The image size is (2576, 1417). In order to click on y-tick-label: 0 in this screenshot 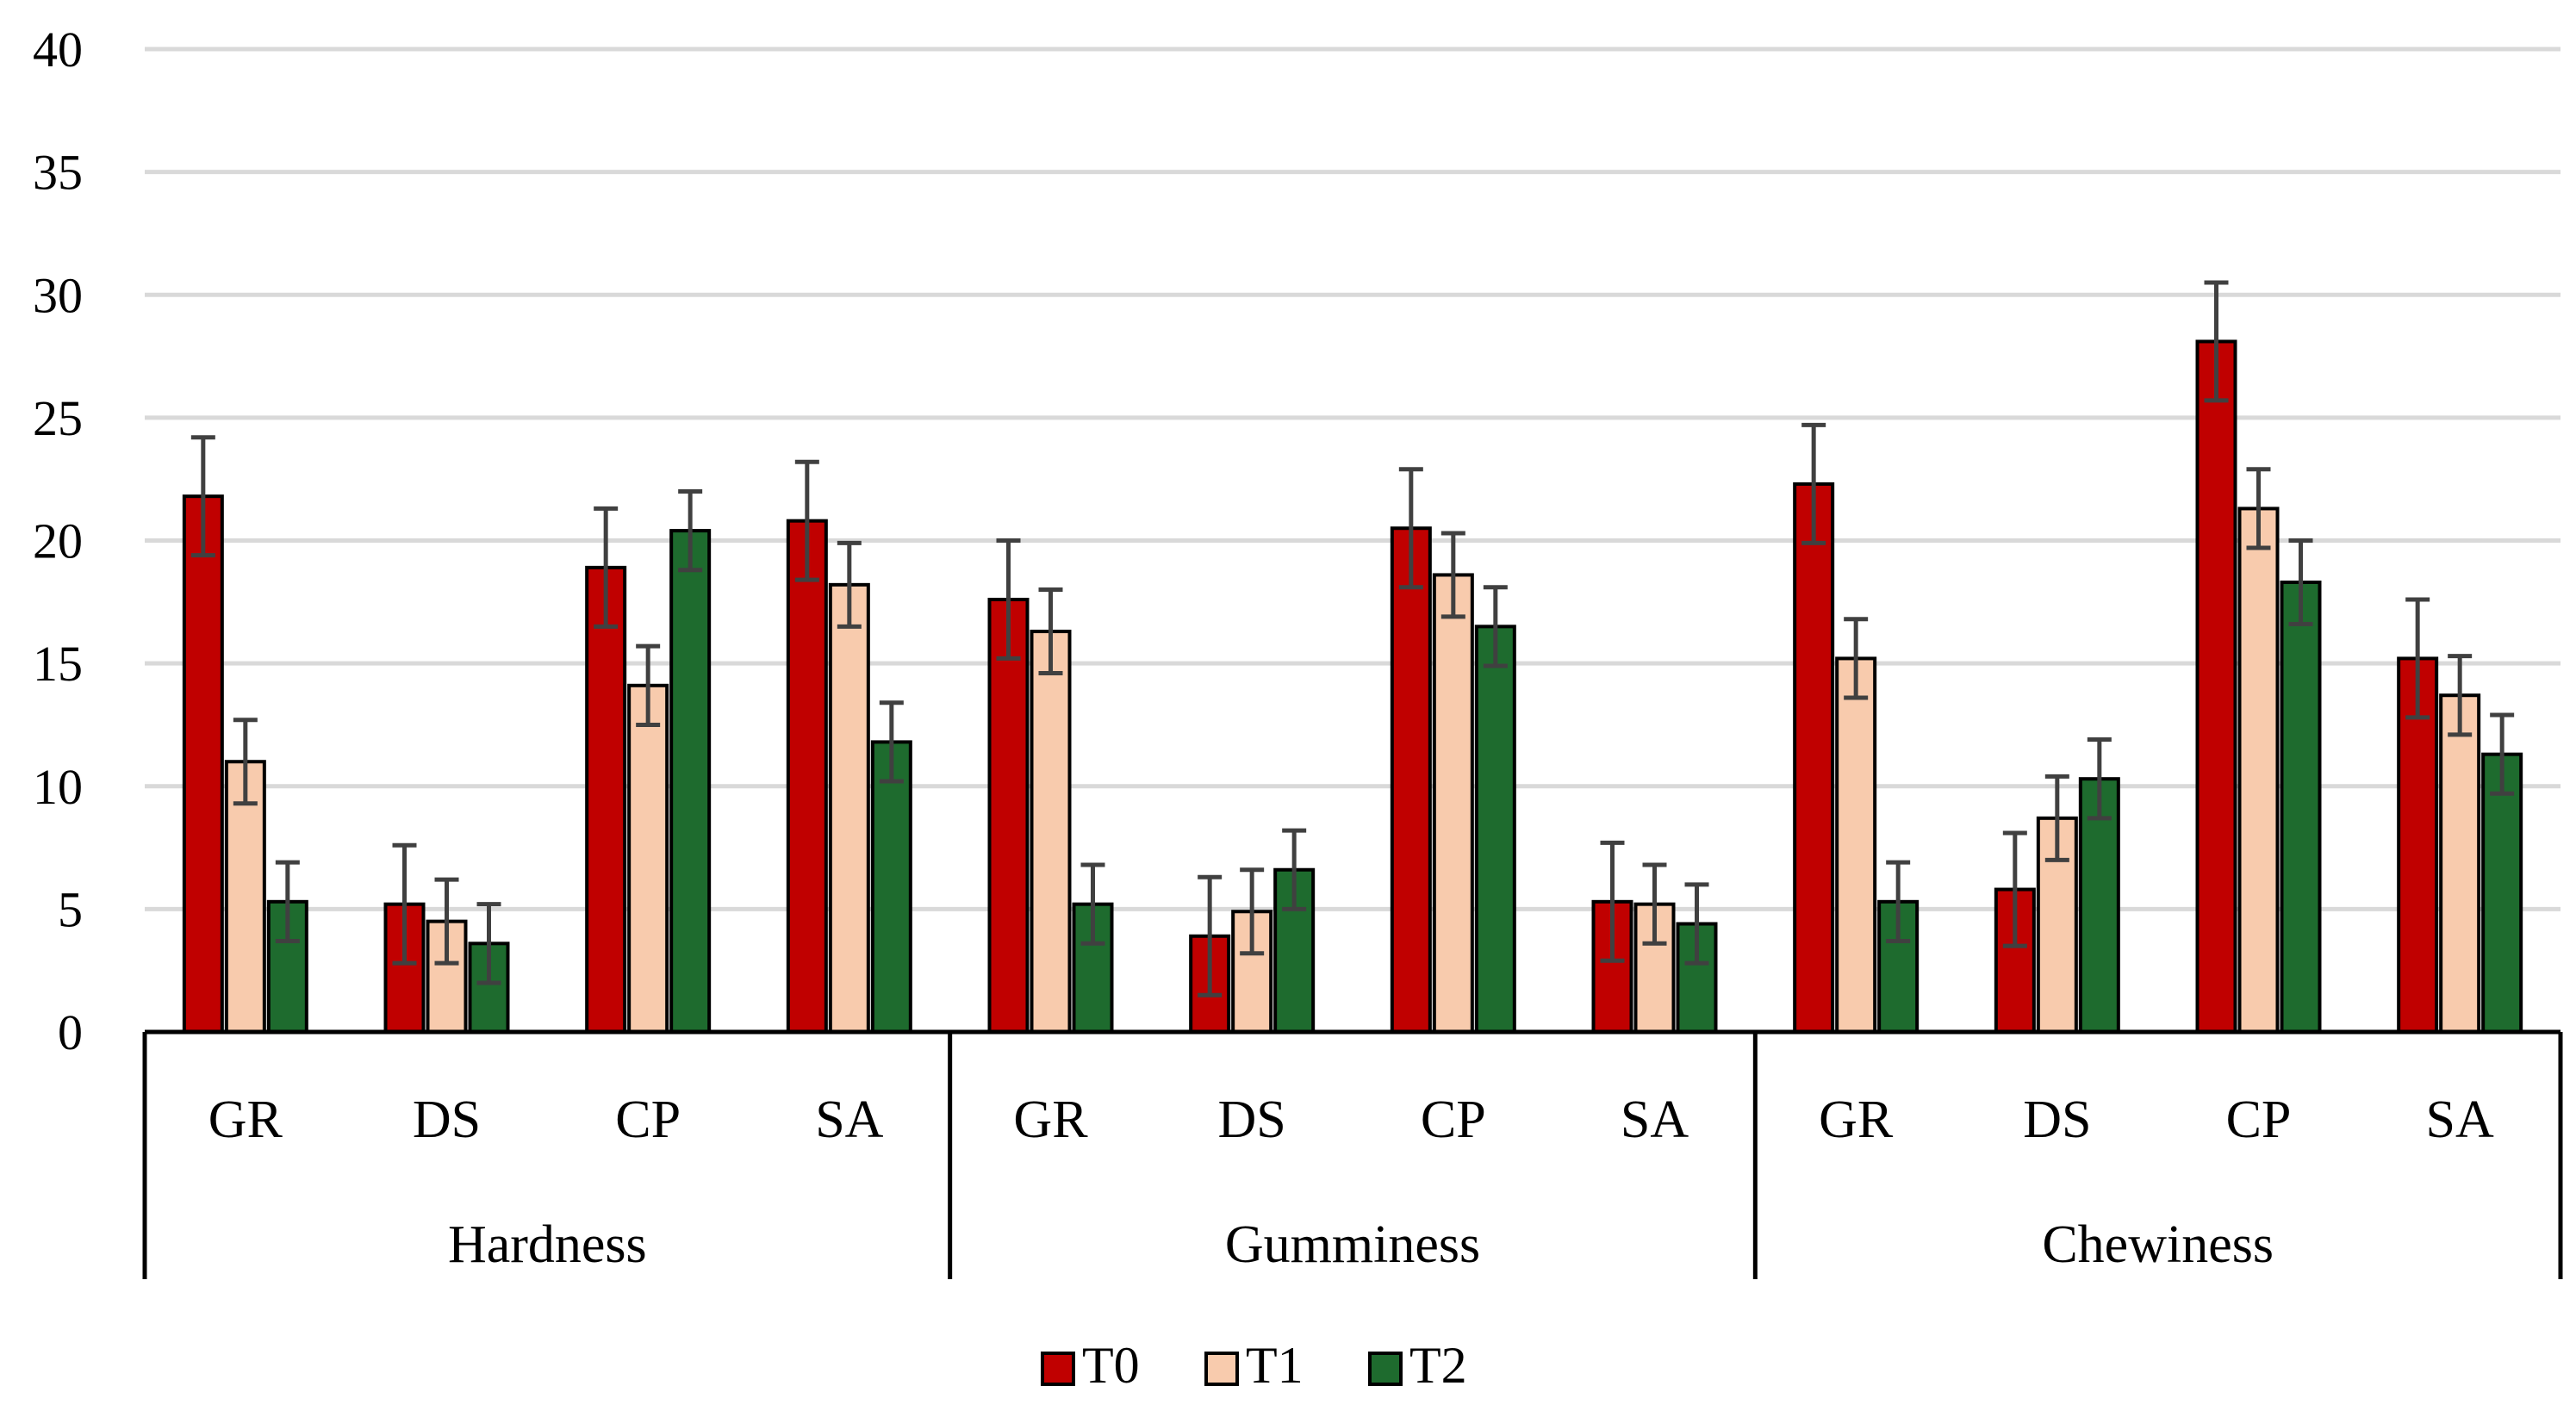, I will do `click(71, 1032)`.